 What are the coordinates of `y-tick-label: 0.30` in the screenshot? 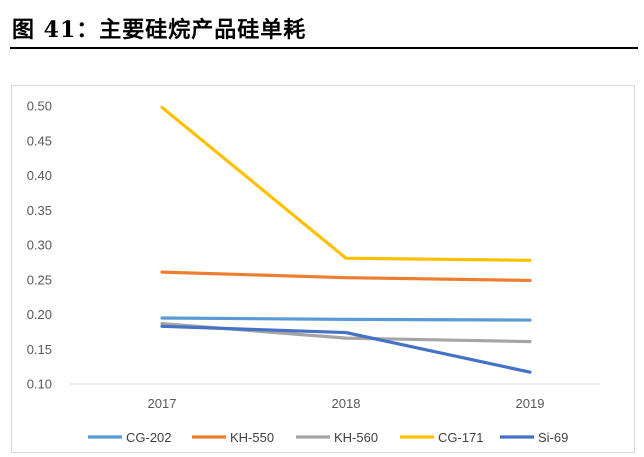 It's located at (39, 245).